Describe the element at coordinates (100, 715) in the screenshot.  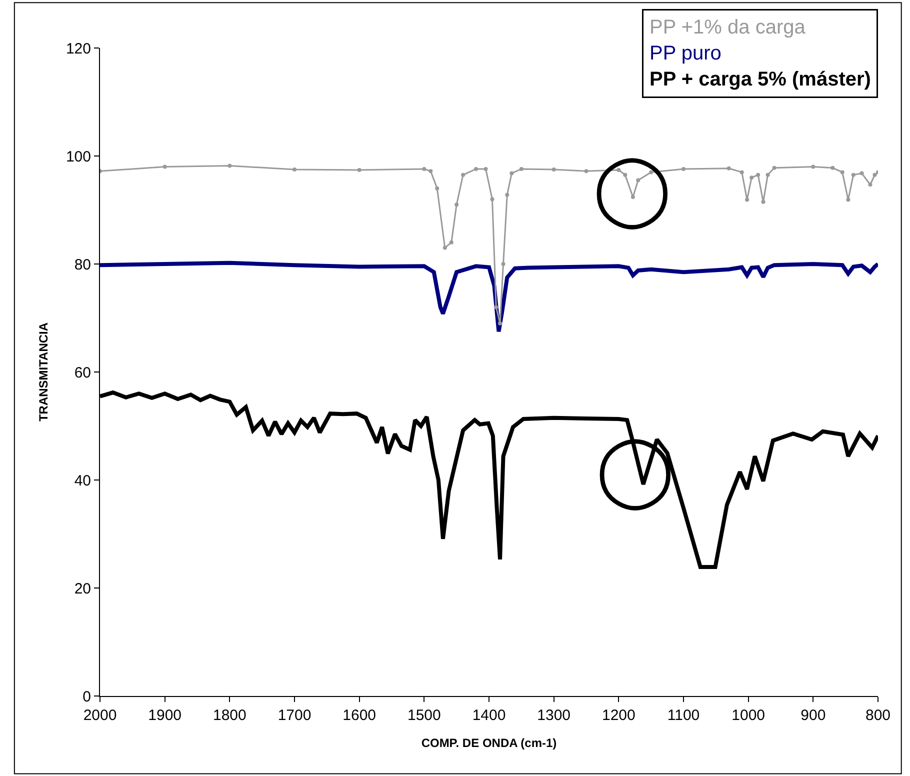
I see `x-tick-label: 2000` at that location.